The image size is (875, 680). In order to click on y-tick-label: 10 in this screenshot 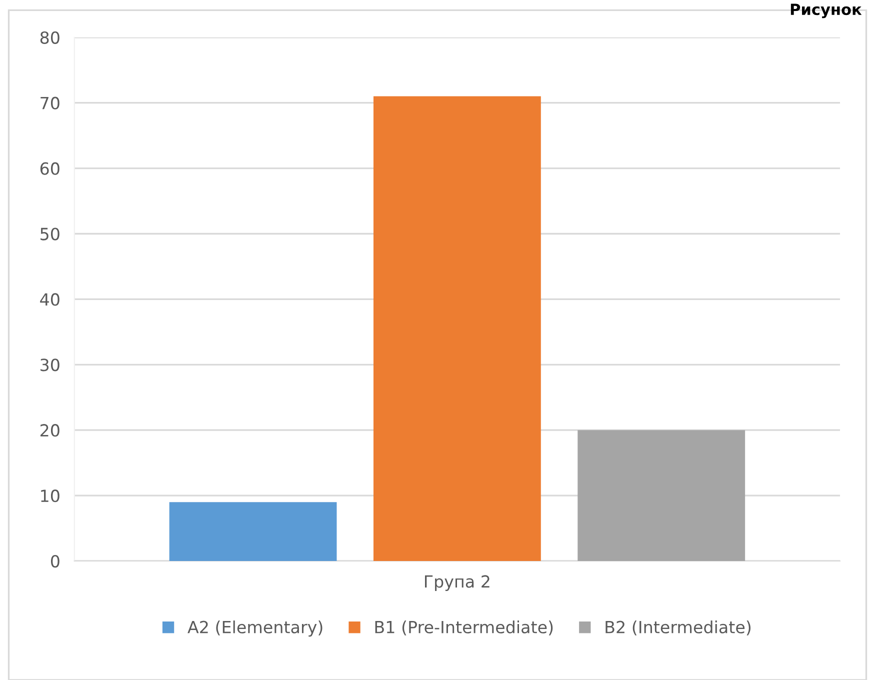, I will do `click(50, 496)`.